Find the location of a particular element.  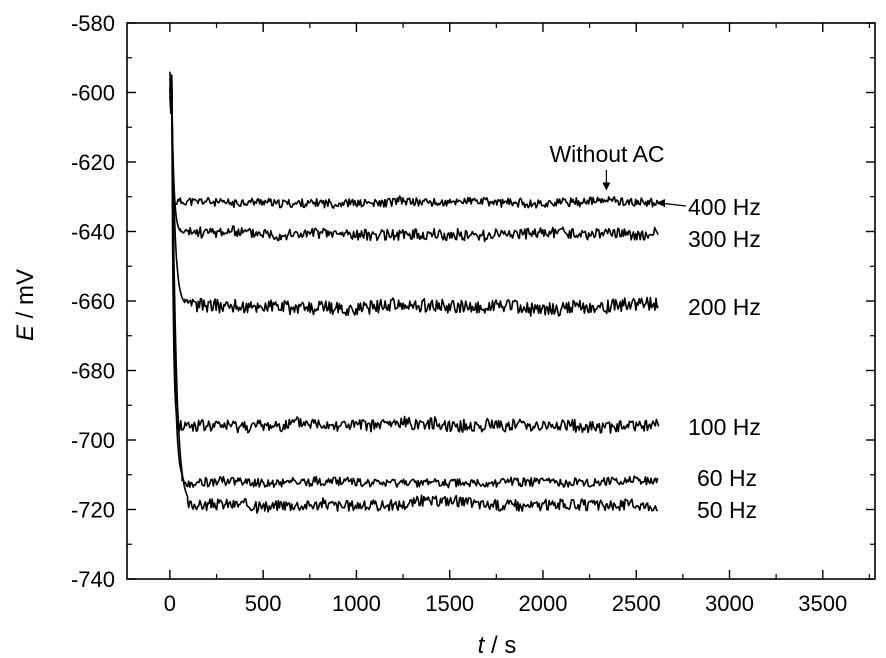

x-tick-label: 3000 is located at coordinates (729, 603).